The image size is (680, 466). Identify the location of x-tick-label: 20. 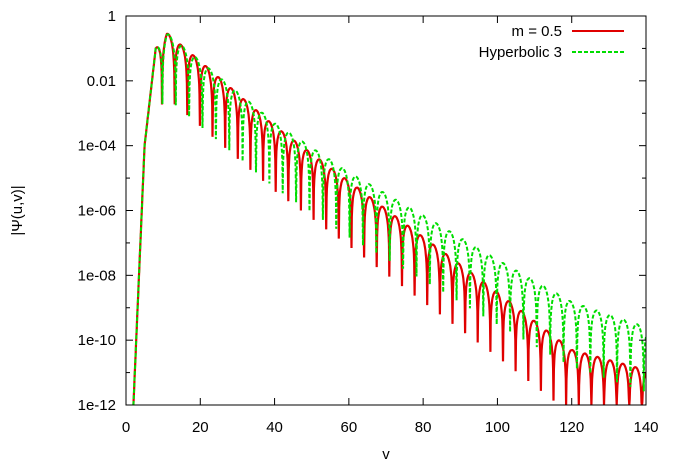
(200, 427).